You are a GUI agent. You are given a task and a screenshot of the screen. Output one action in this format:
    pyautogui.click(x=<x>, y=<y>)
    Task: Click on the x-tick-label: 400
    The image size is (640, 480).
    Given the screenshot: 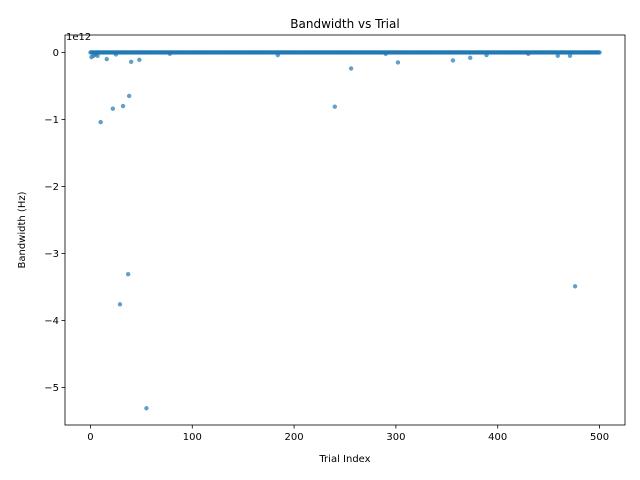 What is the action you would take?
    pyautogui.click(x=497, y=437)
    